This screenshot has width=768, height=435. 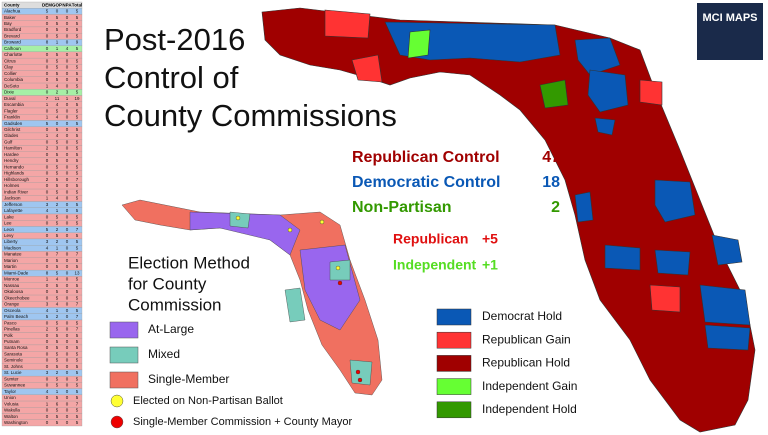 What do you see at coordinates (77, 4) in the screenshot?
I see `table-header: Total` at bounding box center [77, 4].